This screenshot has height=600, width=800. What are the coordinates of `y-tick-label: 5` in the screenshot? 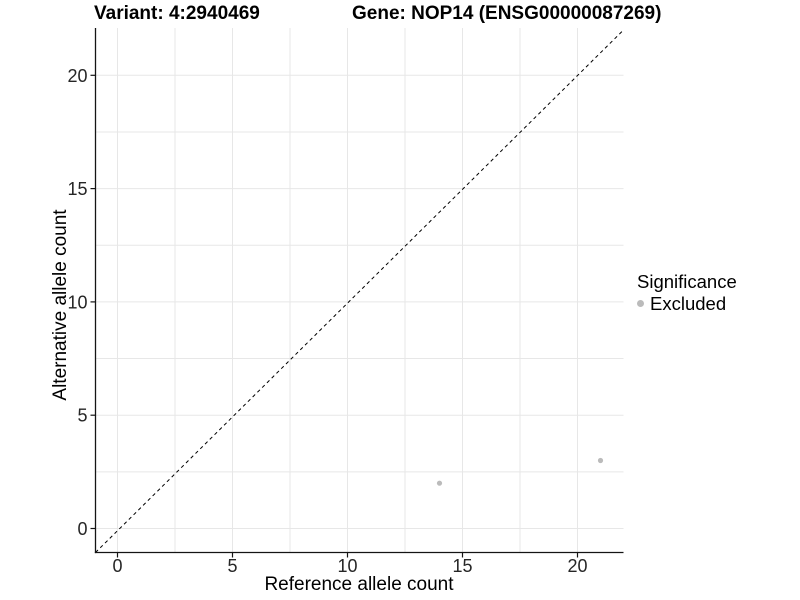 It's located at (82, 416).